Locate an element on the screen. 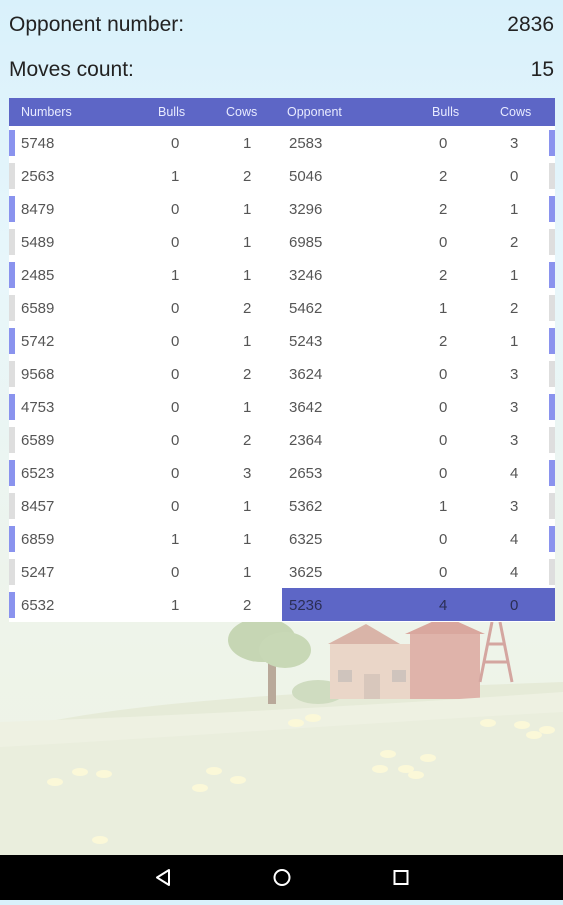  nav-back-button is located at coordinates (163, 877).